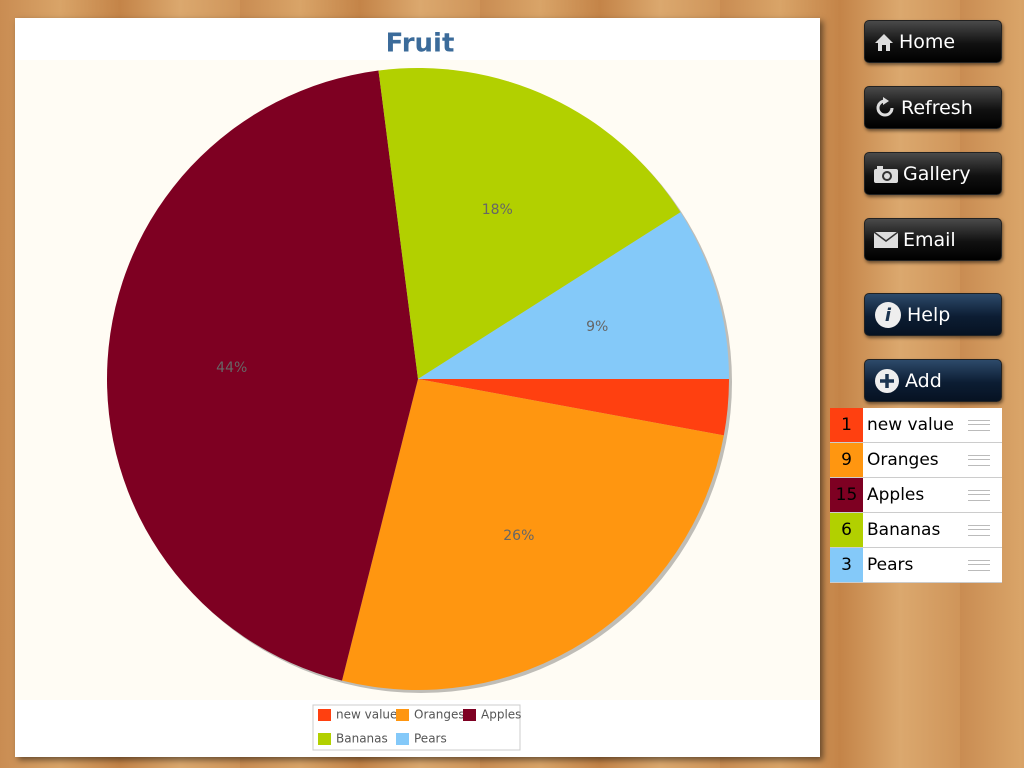  I want to click on button: Home, so click(933, 41).